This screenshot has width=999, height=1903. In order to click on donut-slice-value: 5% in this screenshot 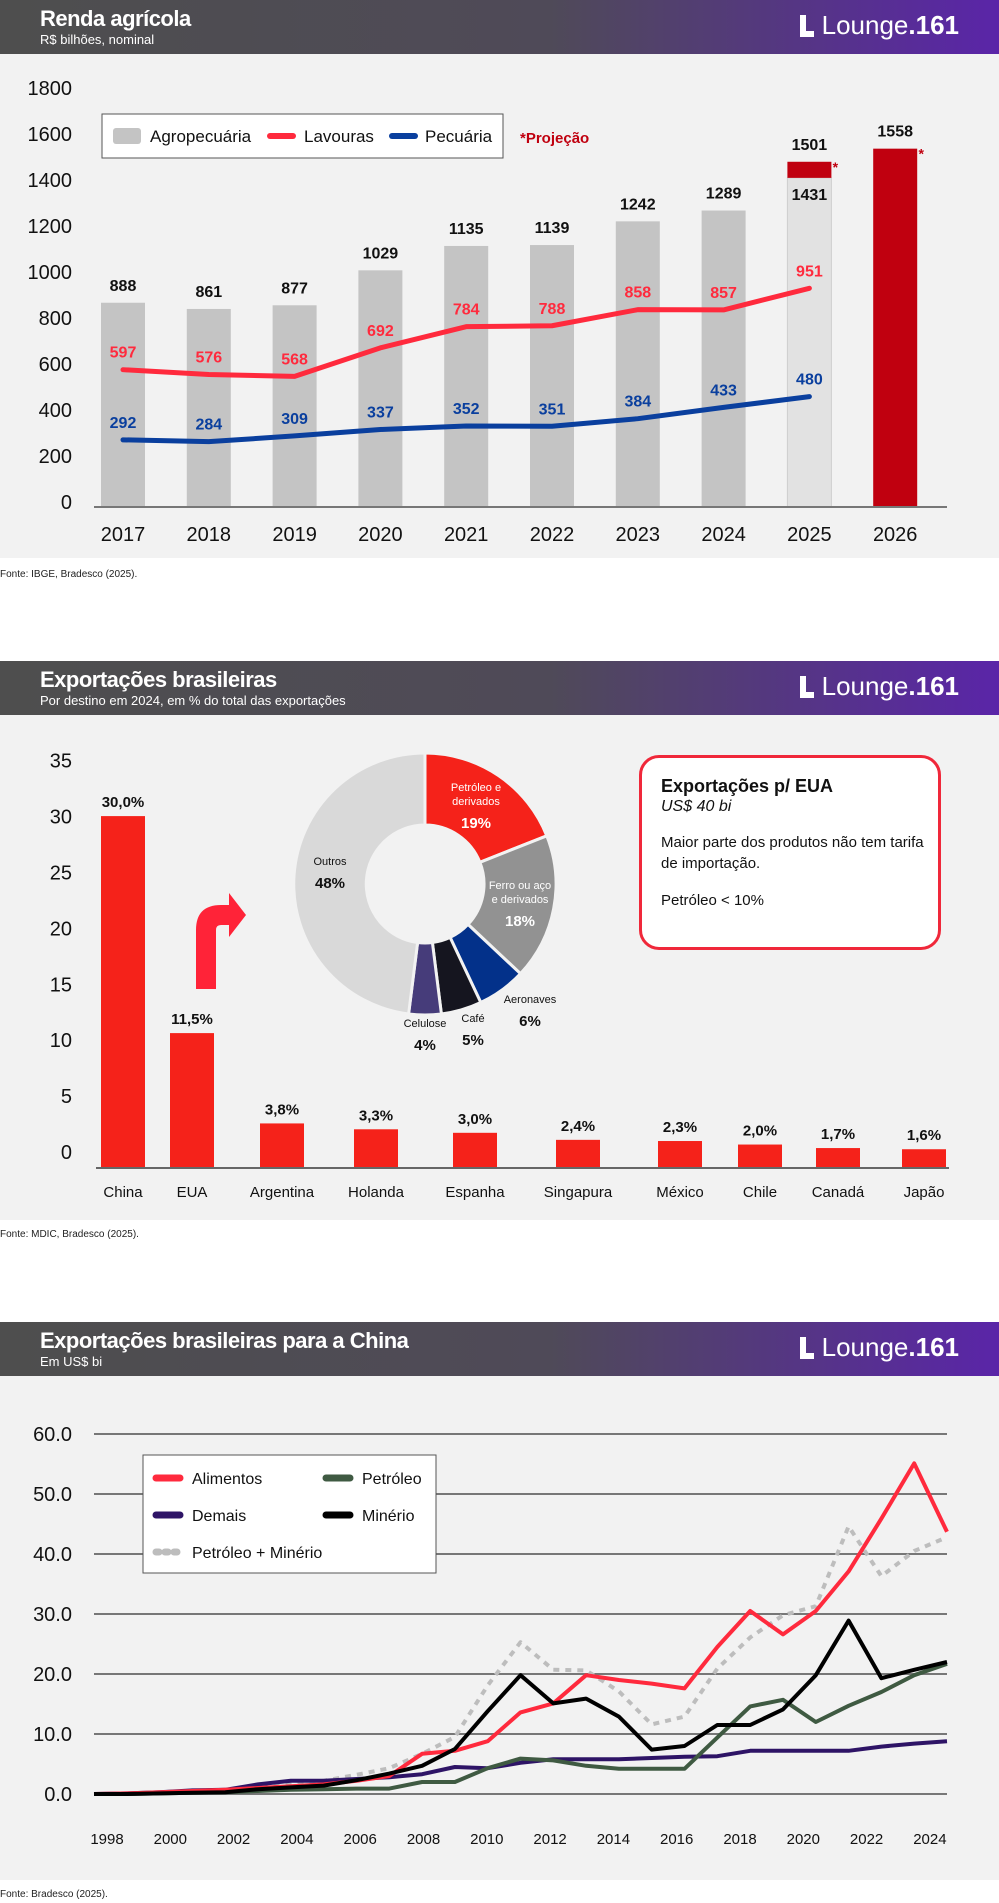, I will do `click(473, 1040)`.